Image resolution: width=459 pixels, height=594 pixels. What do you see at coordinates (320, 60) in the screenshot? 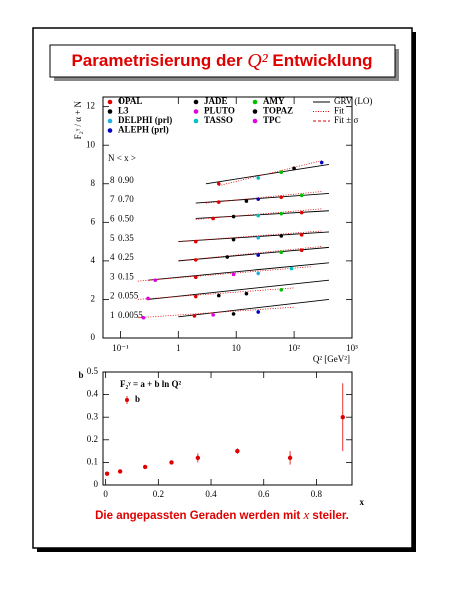
I see `title-part: Entwicklung` at bounding box center [320, 60].